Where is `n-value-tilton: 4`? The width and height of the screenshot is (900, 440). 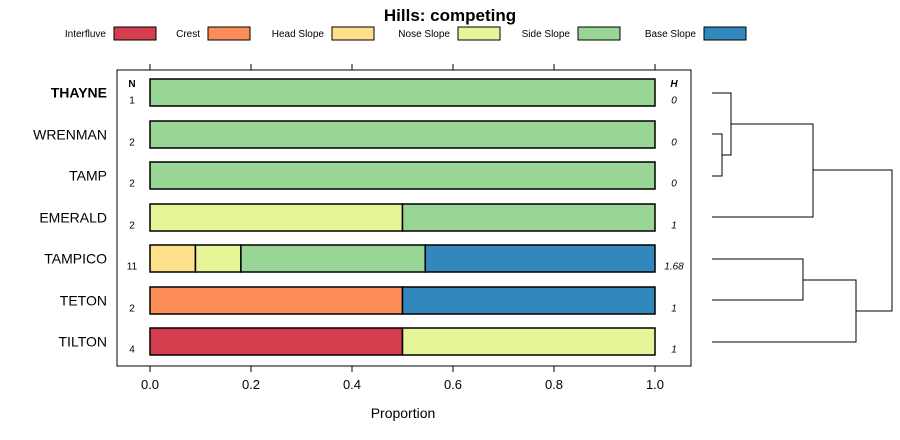
n-value-tilton: 4 is located at coordinates (132, 350).